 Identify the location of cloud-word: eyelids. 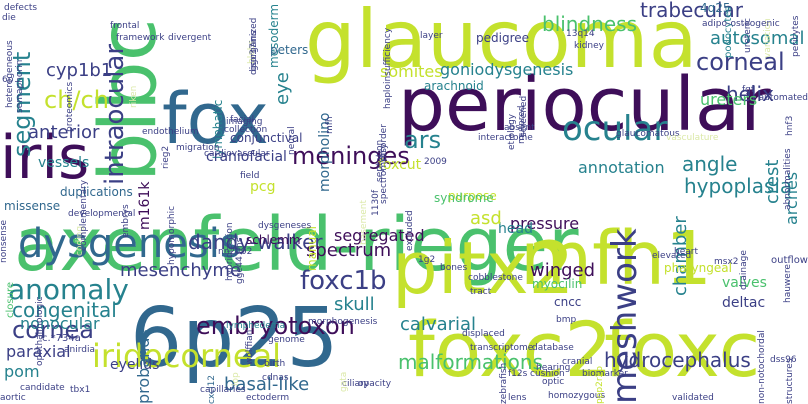
(135, 365).